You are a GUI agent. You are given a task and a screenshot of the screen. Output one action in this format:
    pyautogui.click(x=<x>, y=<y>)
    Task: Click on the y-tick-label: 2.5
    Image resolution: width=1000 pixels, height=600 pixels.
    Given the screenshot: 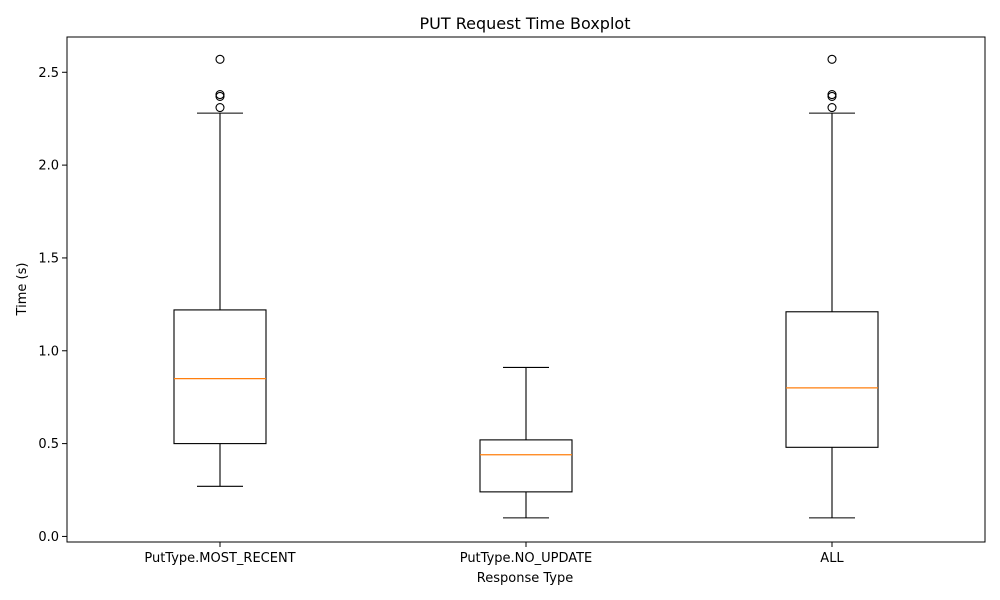 What is the action you would take?
    pyautogui.click(x=48, y=73)
    